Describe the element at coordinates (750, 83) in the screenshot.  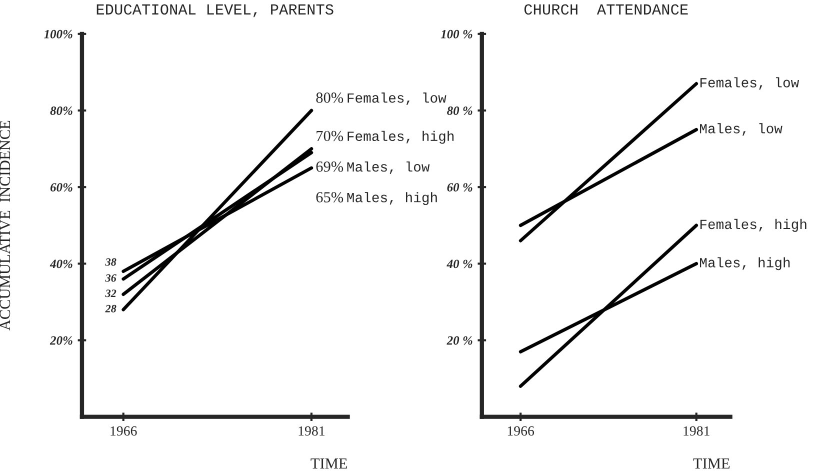
I see `series-label: Females, low` at that location.